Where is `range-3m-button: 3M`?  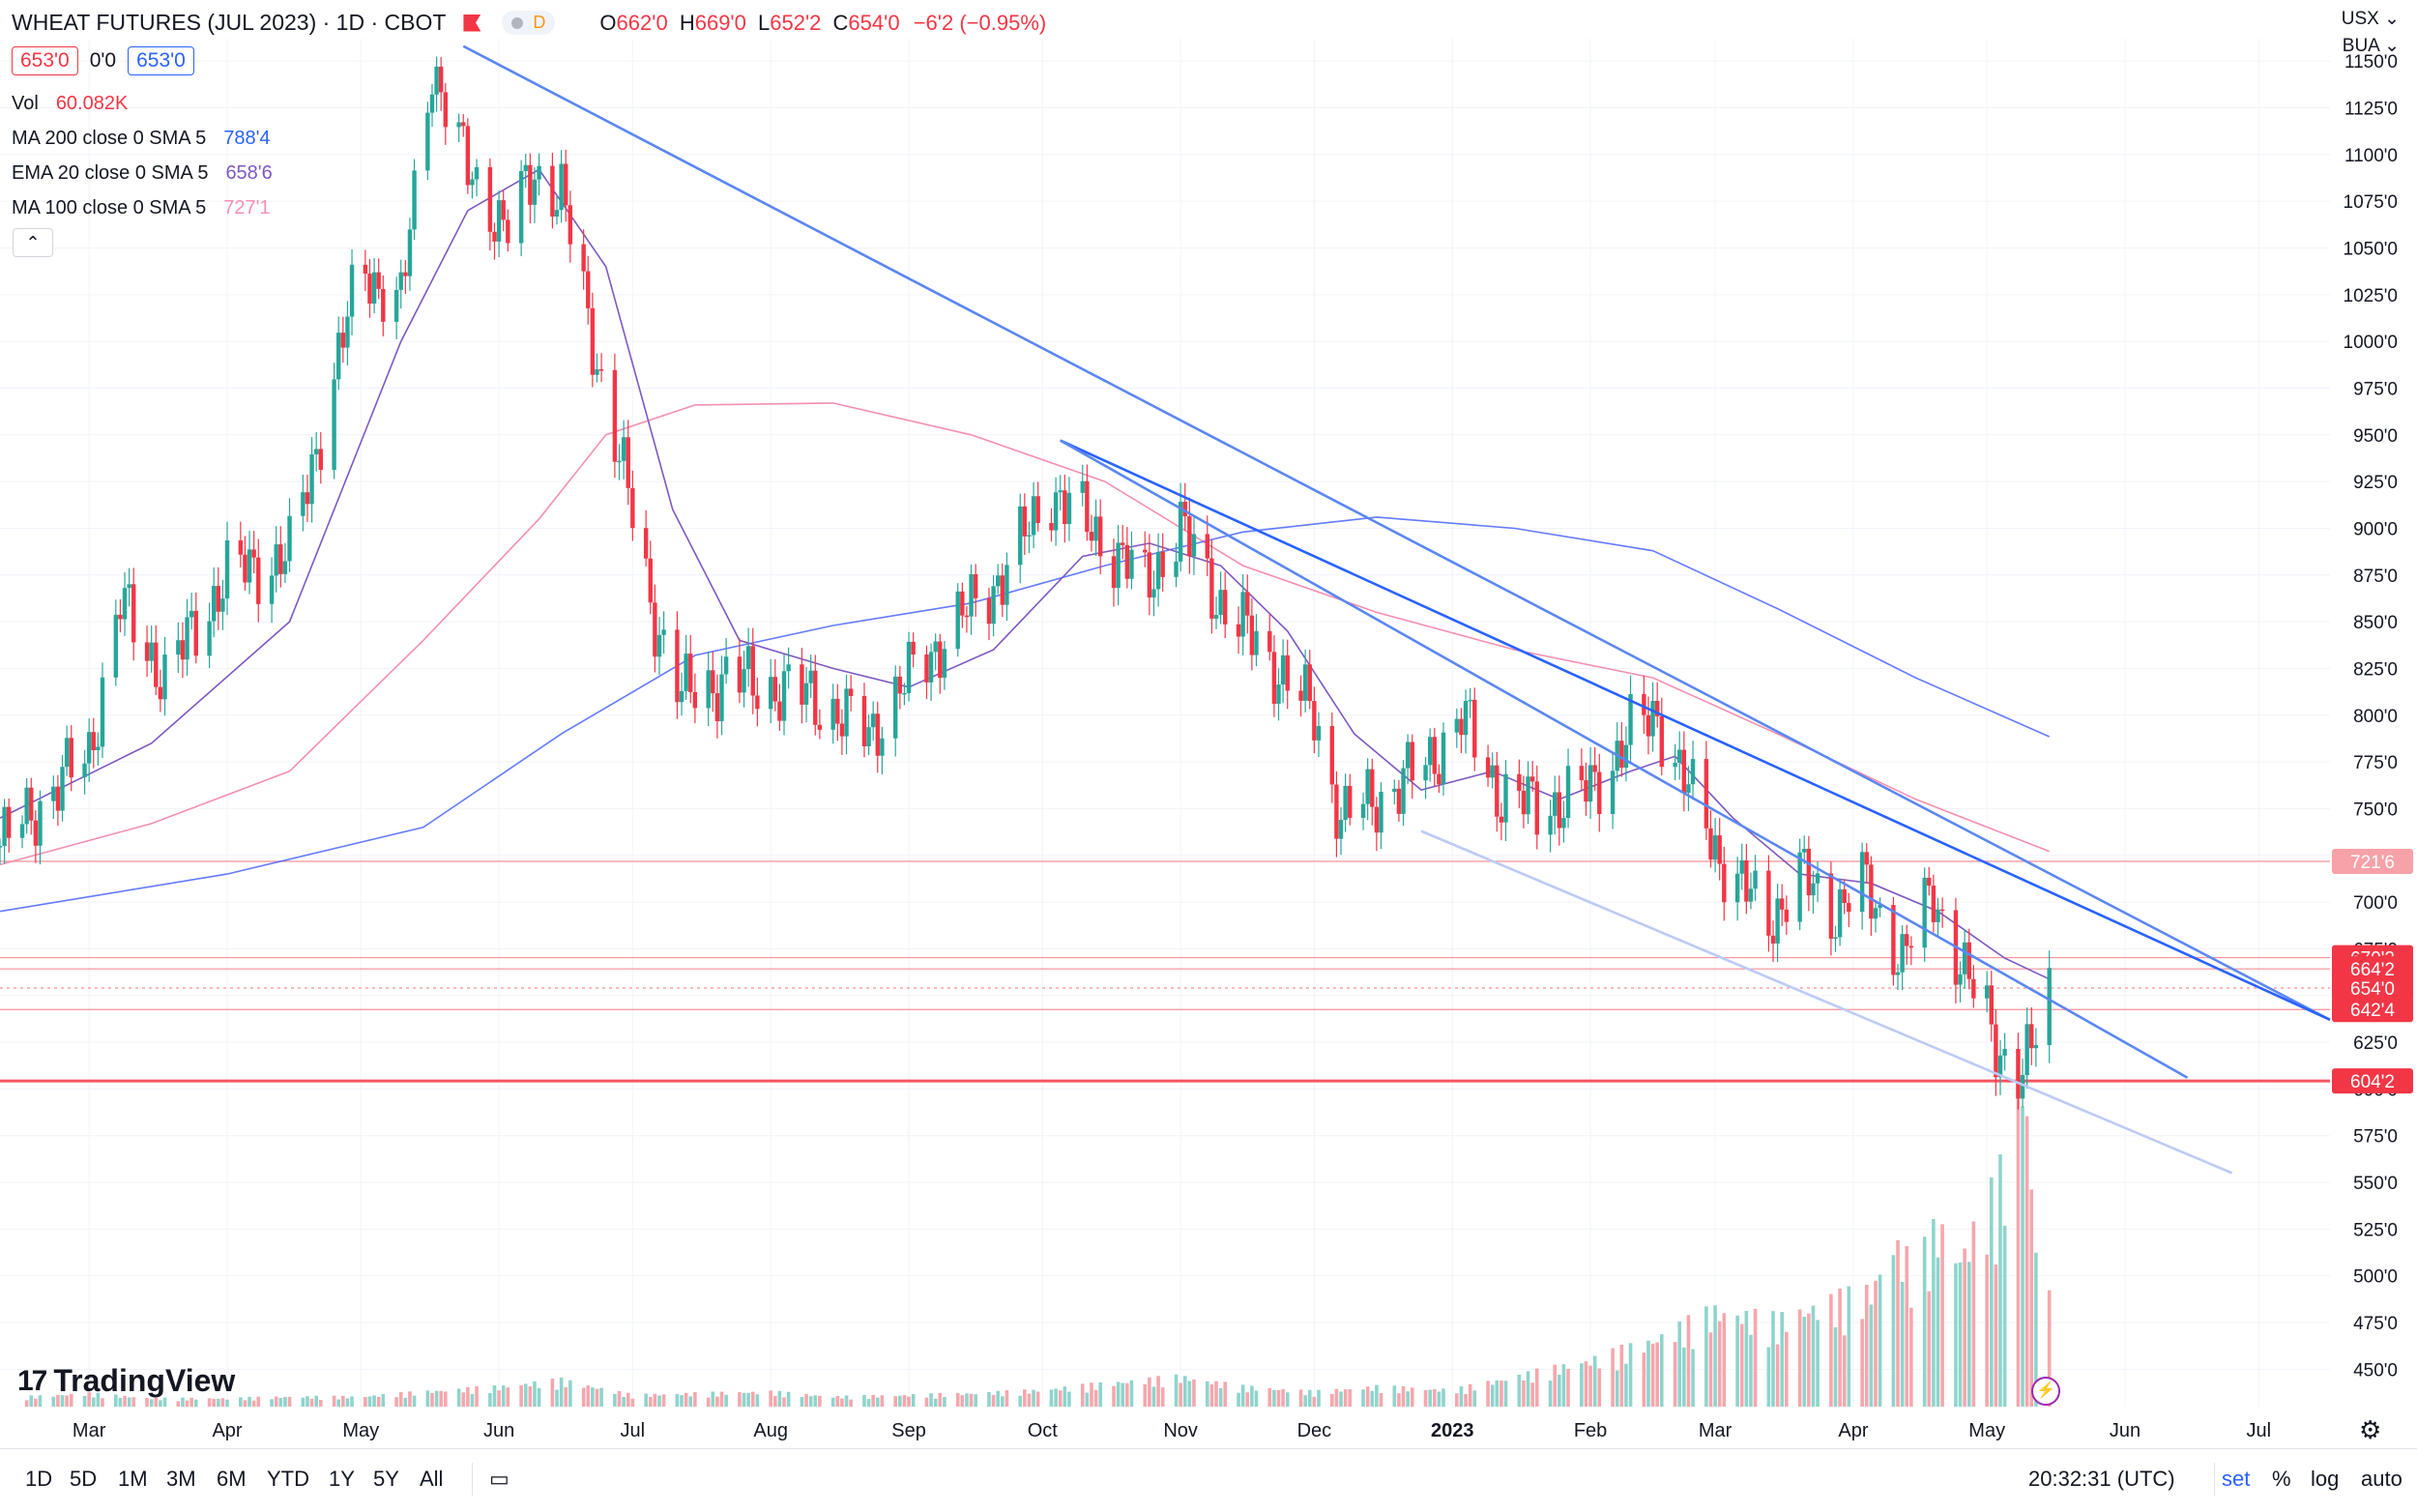
range-3m-button: 3M is located at coordinates (181, 1479).